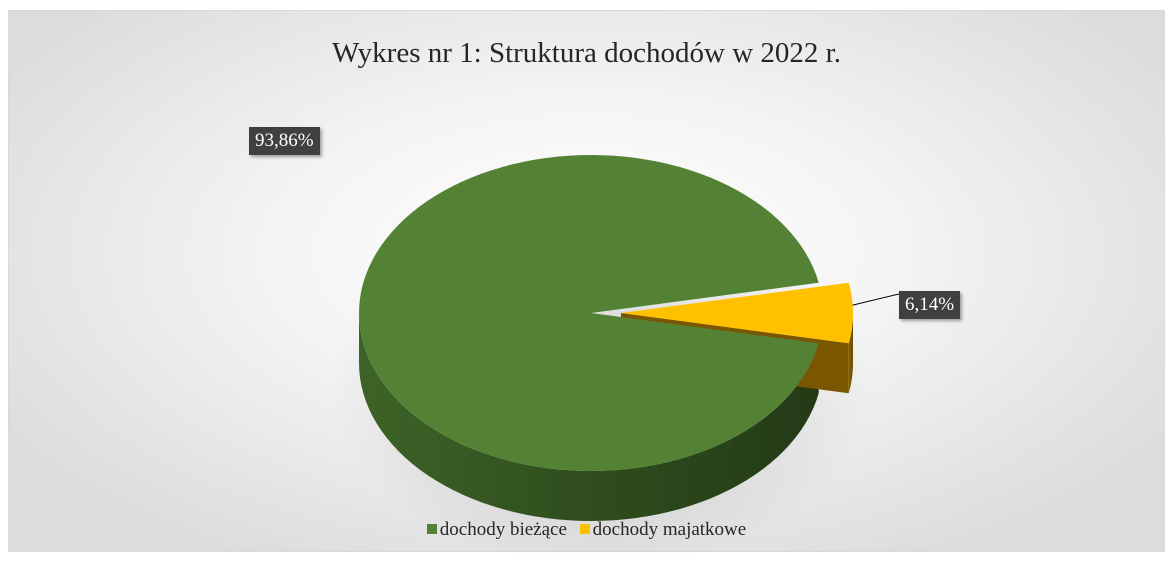 This screenshot has width=1175, height=564. What do you see at coordinates (503, 529) in the screenshot?
I see `legend-label-dochody-biezace: dochody bieżące` at bounding box center [503, 529].